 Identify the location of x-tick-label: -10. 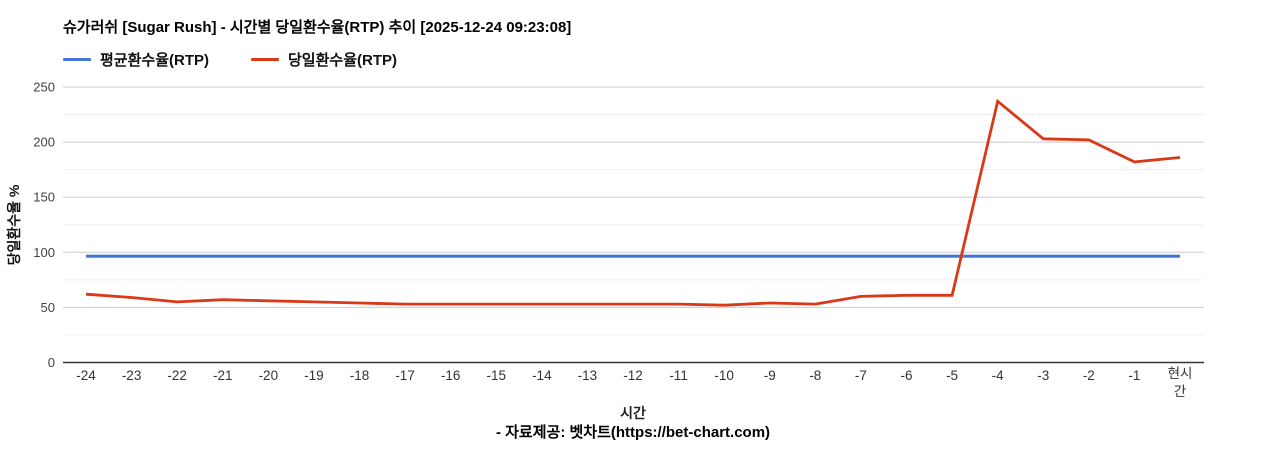
(724, 375).